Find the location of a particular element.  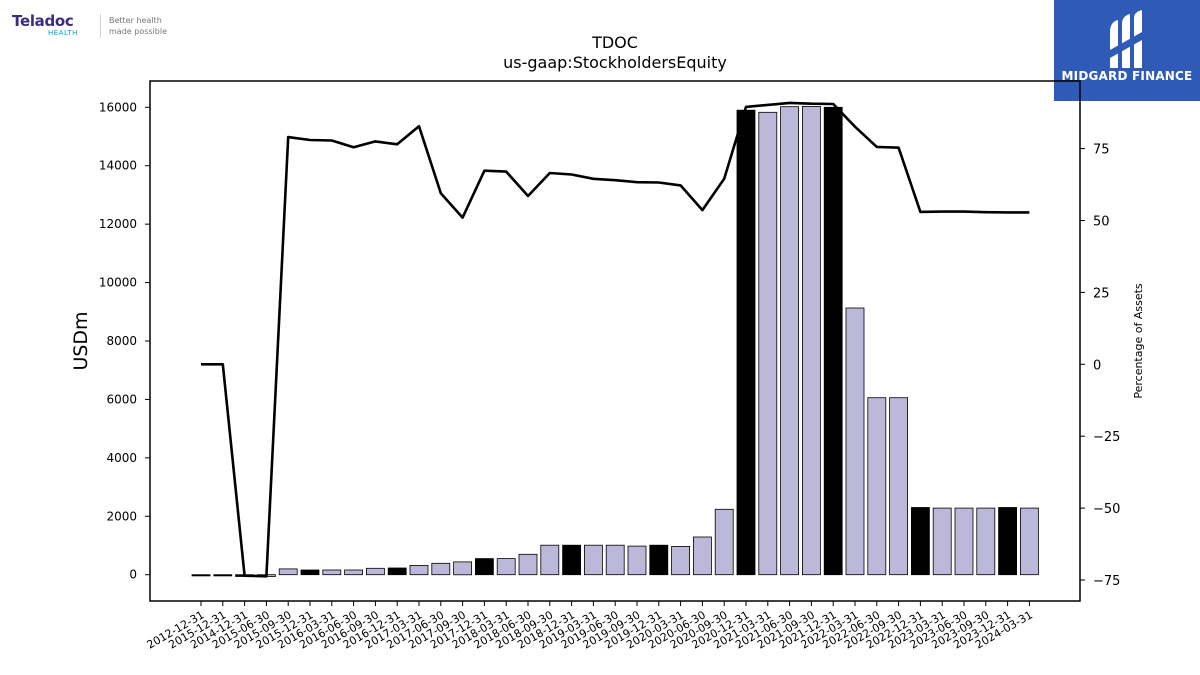

y2-tick-label: −50 is located at coordinates (1106, 509).